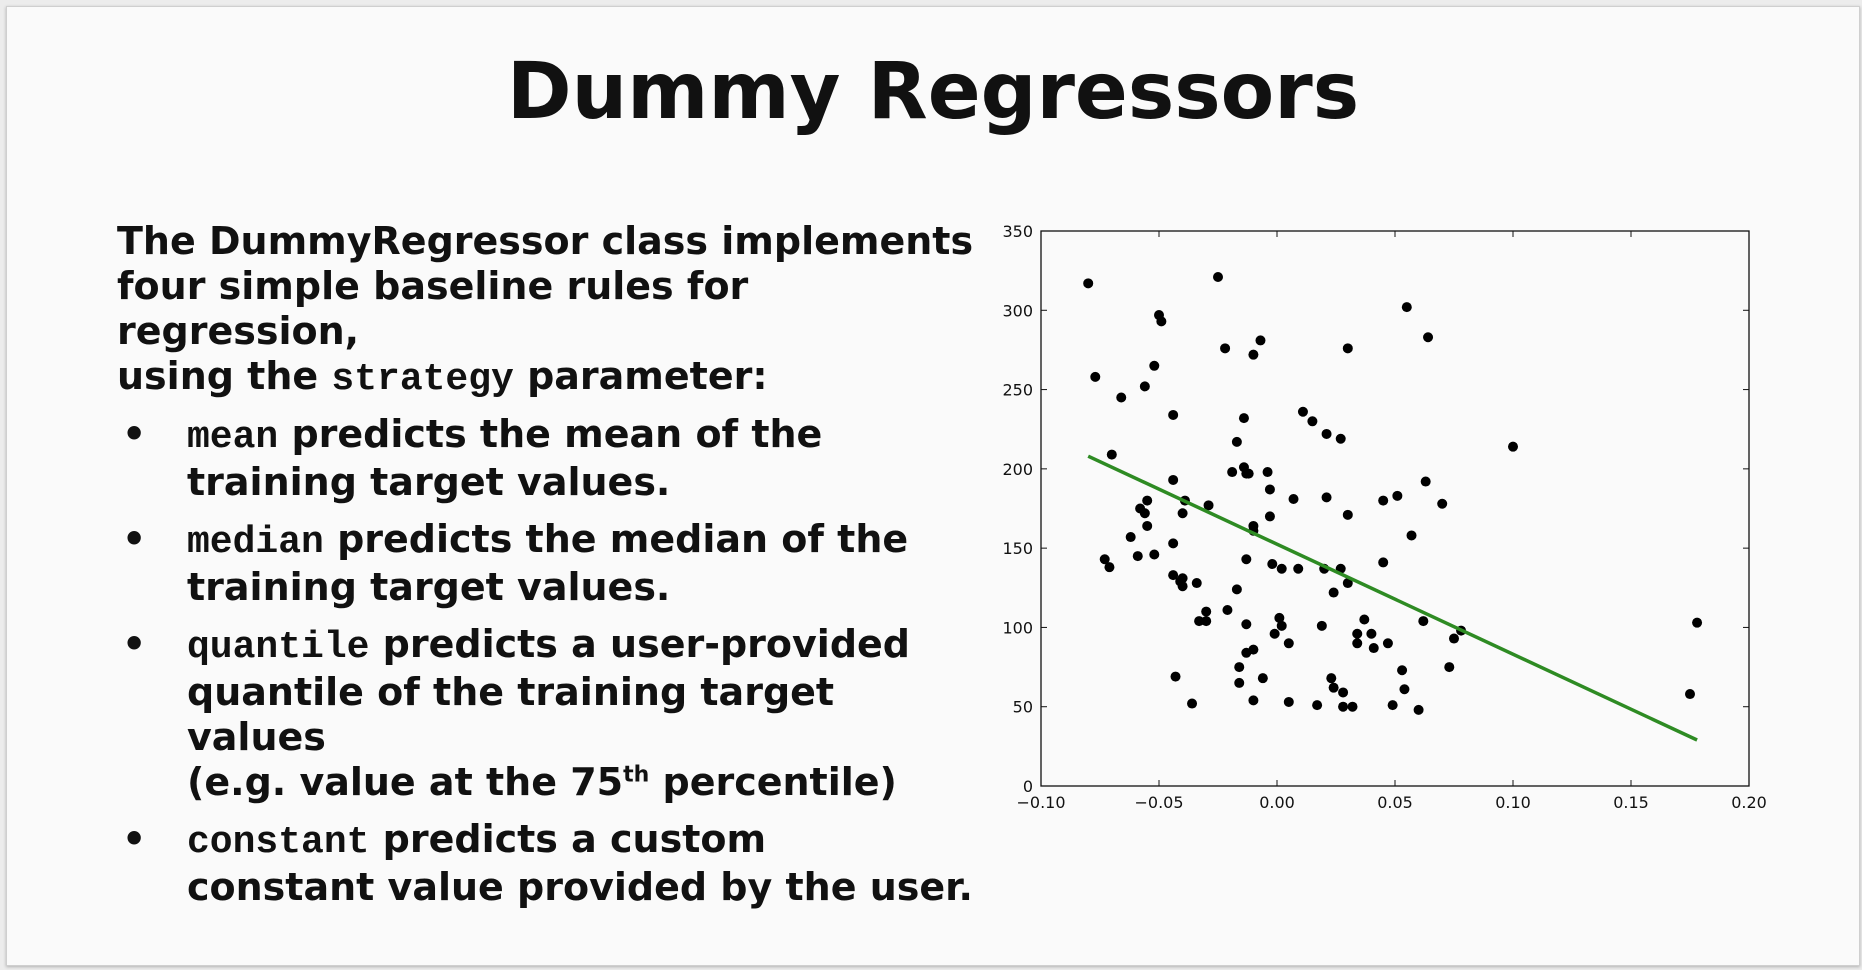 The height and width of the screenshot is (970, 1862). Describe the element at coordinates (582, 782) in the screenshot. I see `bullet-cont2-quantile: (e.g. value at the 75th percentile)` at that location.